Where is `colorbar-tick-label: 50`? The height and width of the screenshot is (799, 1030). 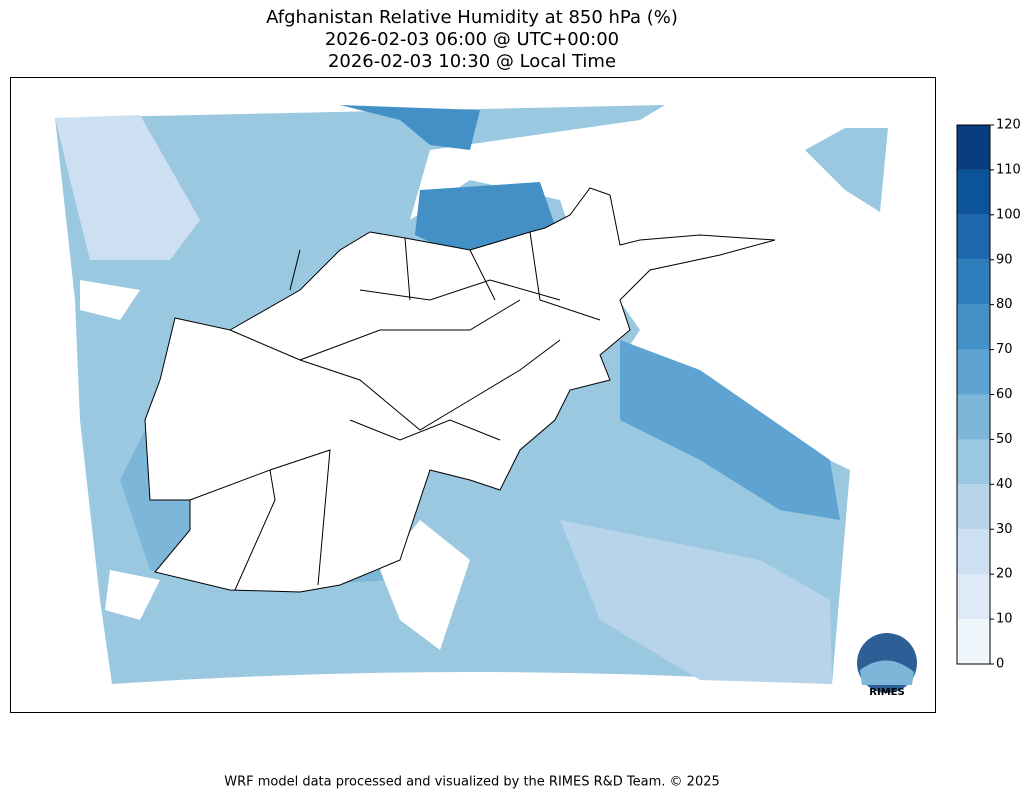 colorbar-tick-label: 50 is located at coordinates (1004, 439).